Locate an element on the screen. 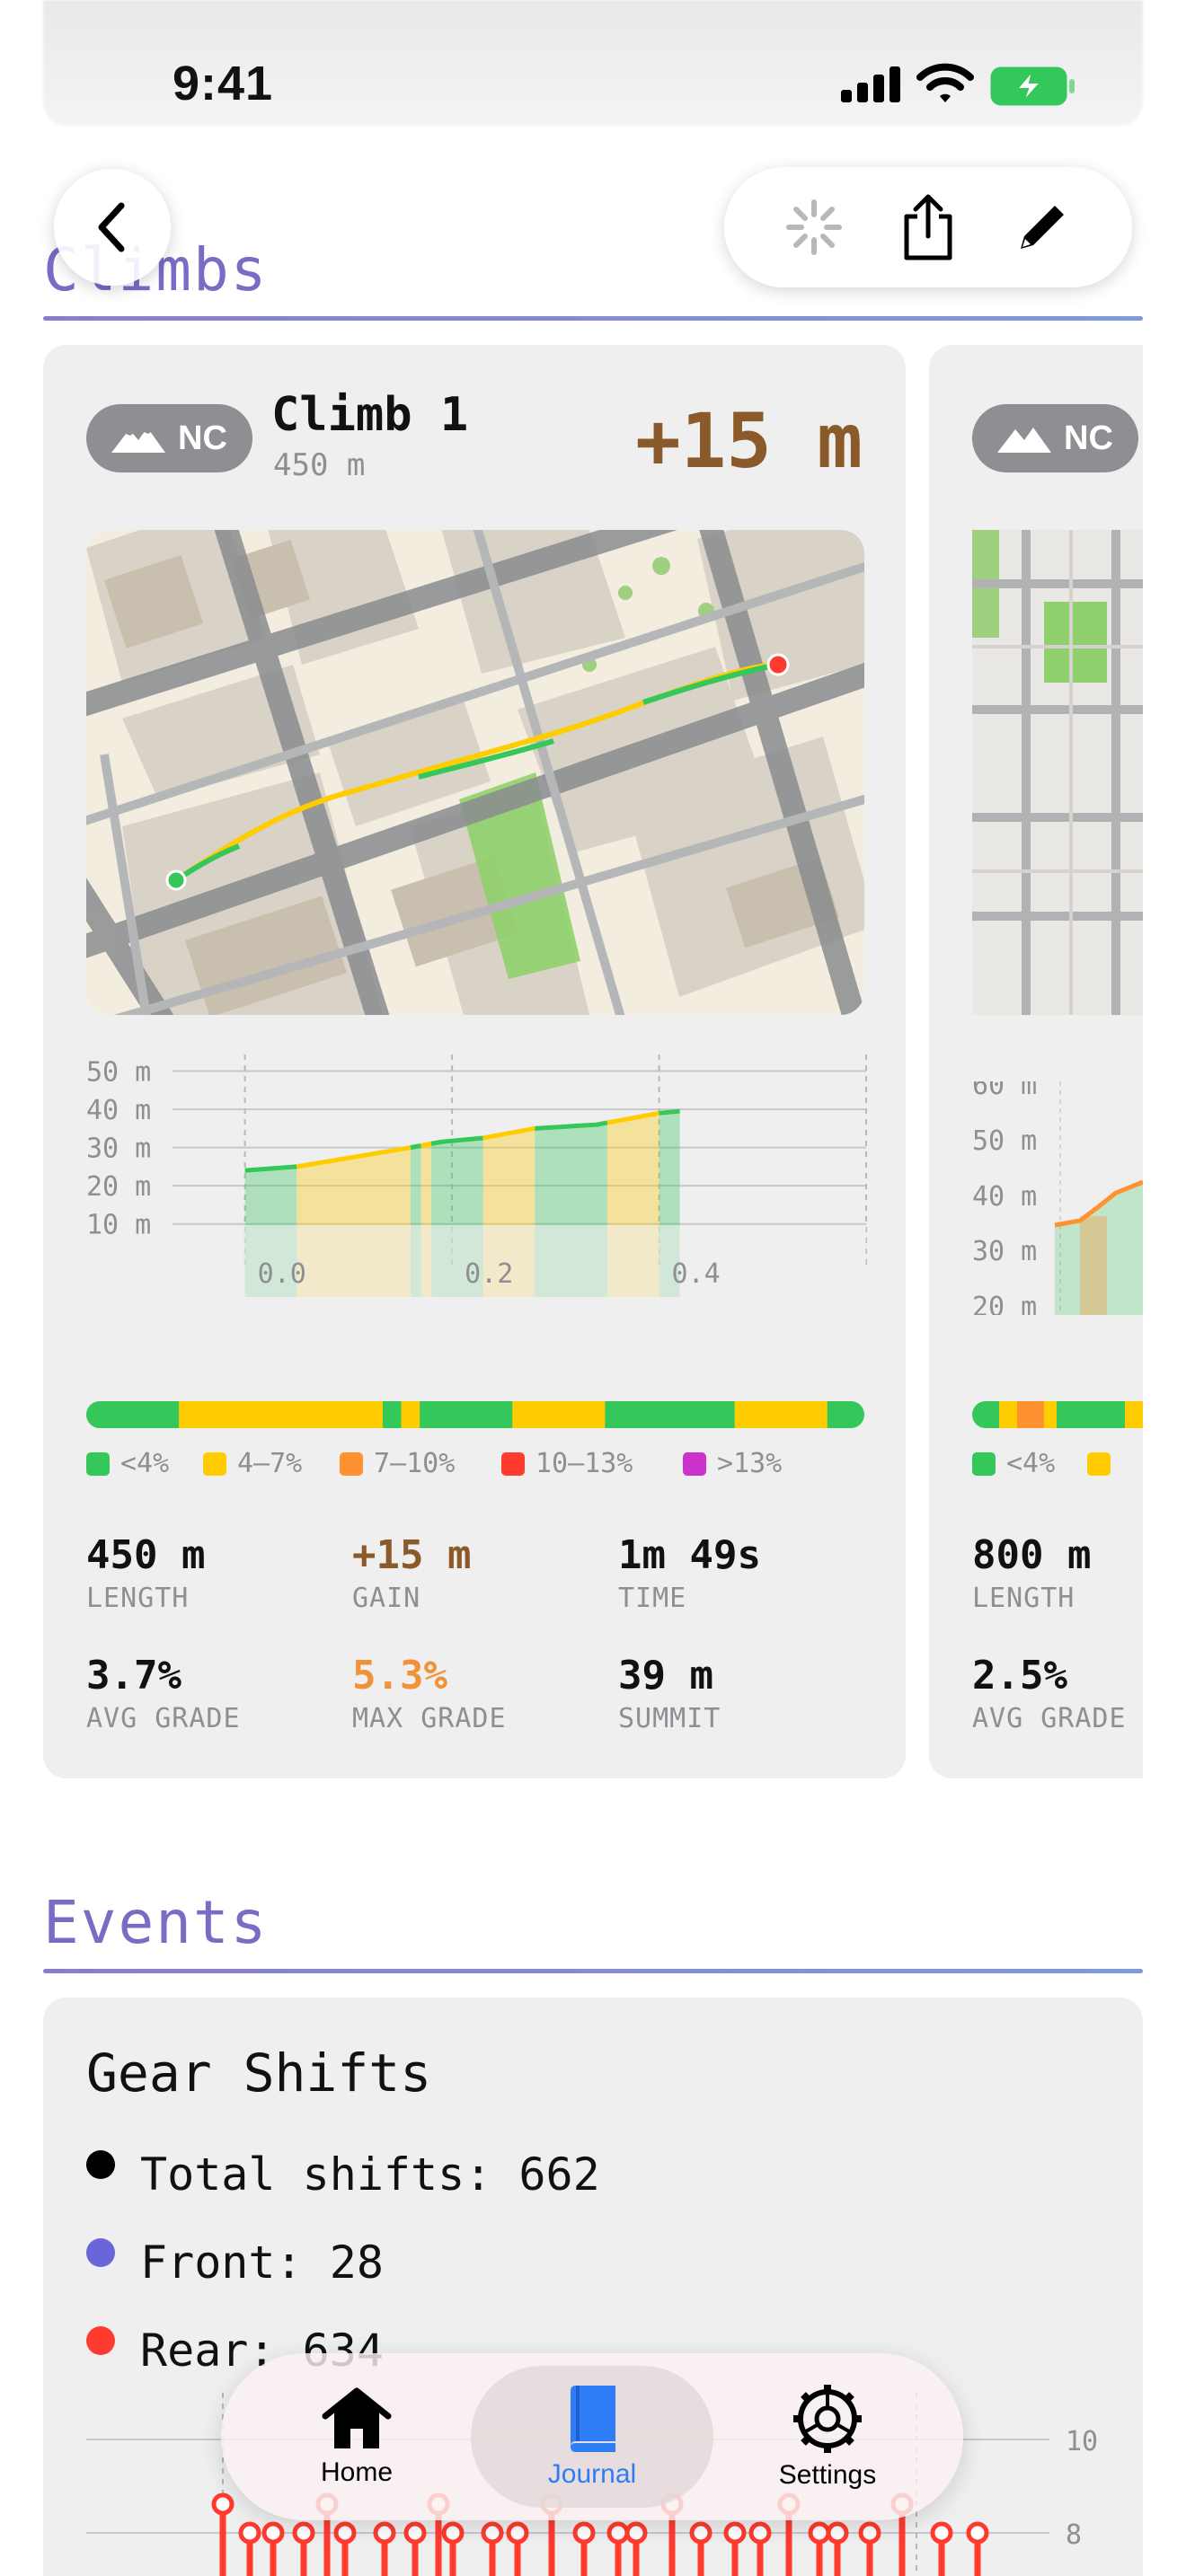 This screenshot has width=1186, height=2576. tab-label: Settings is located at coordinates (827, 2475).